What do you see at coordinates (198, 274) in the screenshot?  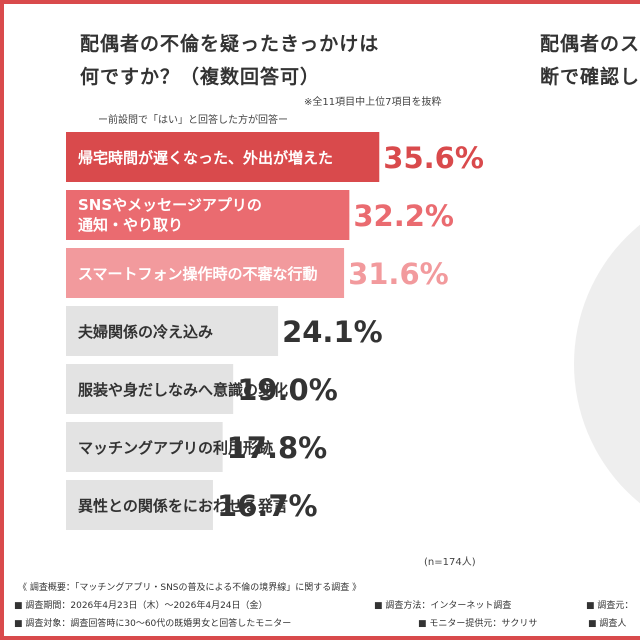 I see `bar-label-3: スマートフォン操作時の不審な行動` at bounding box center [198, 274].